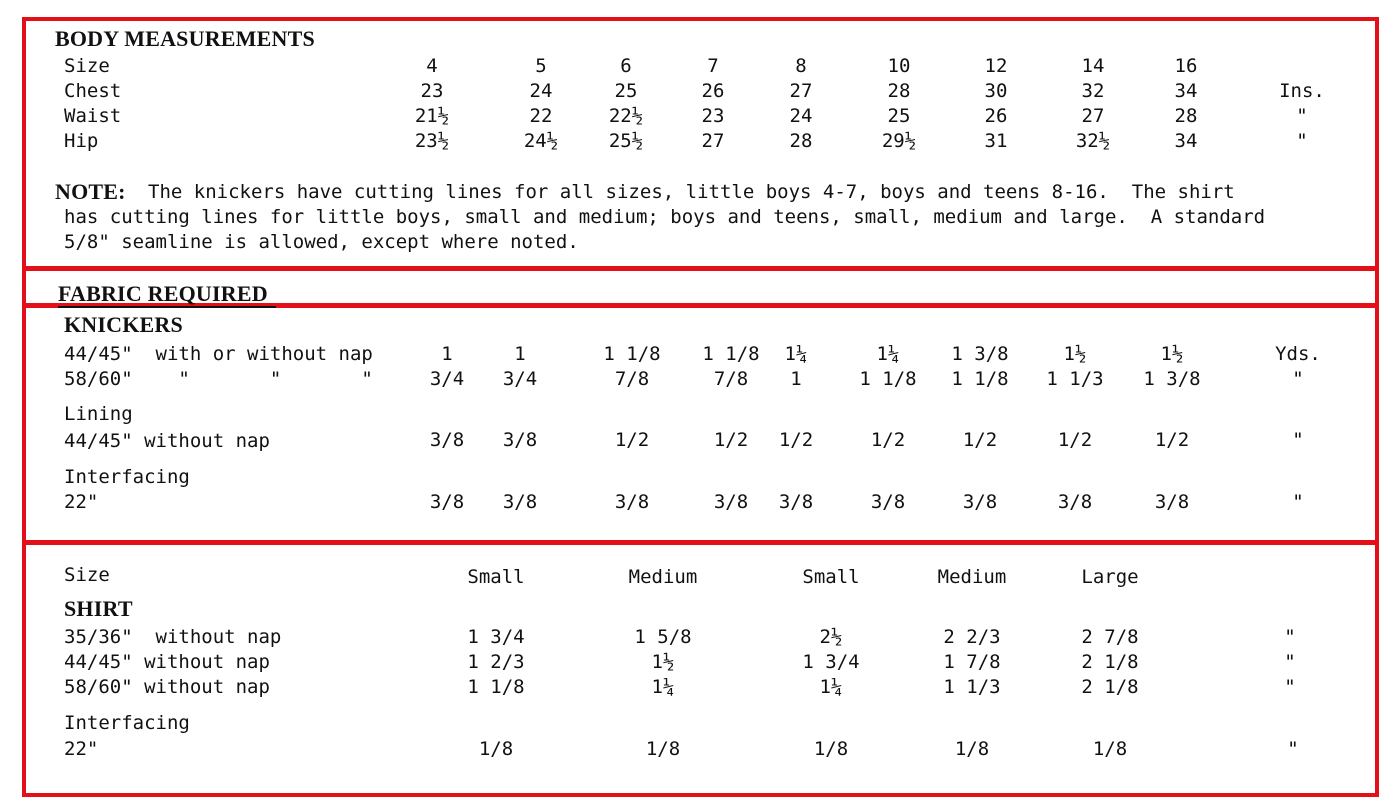 Image resolution: width=1400 pixels, height=812 pixels. What do you see at coordinates (81, 141) in the screenshot?
I see `row-label: Hip` at bounding box center [81, 141].